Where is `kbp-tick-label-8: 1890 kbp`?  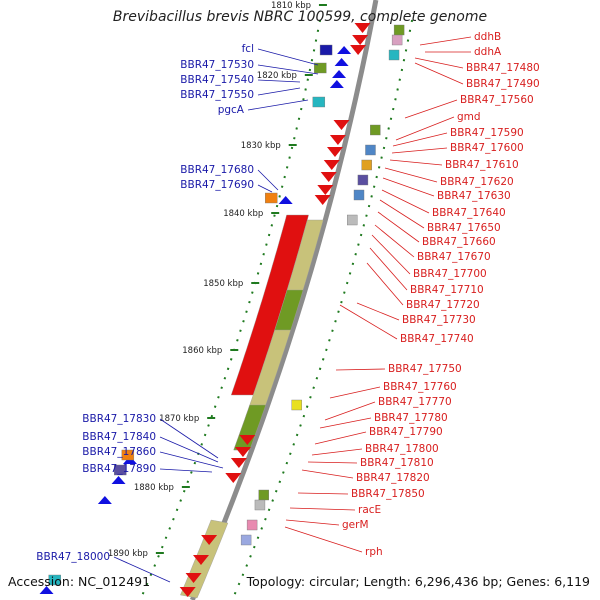
kbp-tick-label-8: 1890 kbp is located at coordinates (128, 554).